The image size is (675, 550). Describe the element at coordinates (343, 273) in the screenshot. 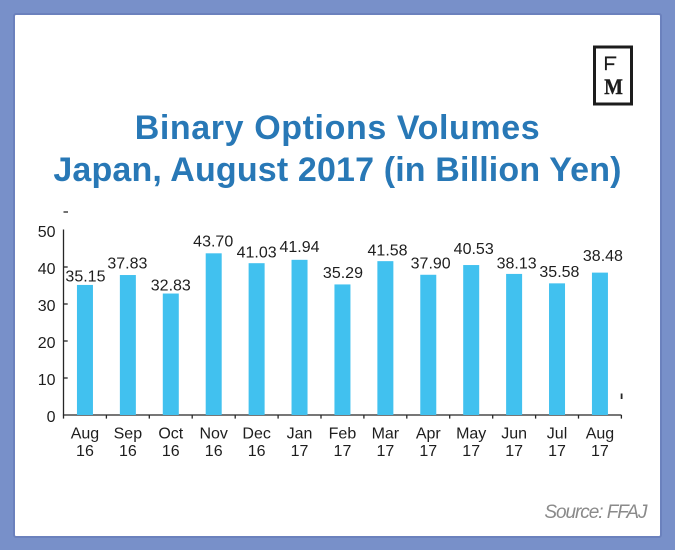

I see `svg-text: 35.29` at that location.